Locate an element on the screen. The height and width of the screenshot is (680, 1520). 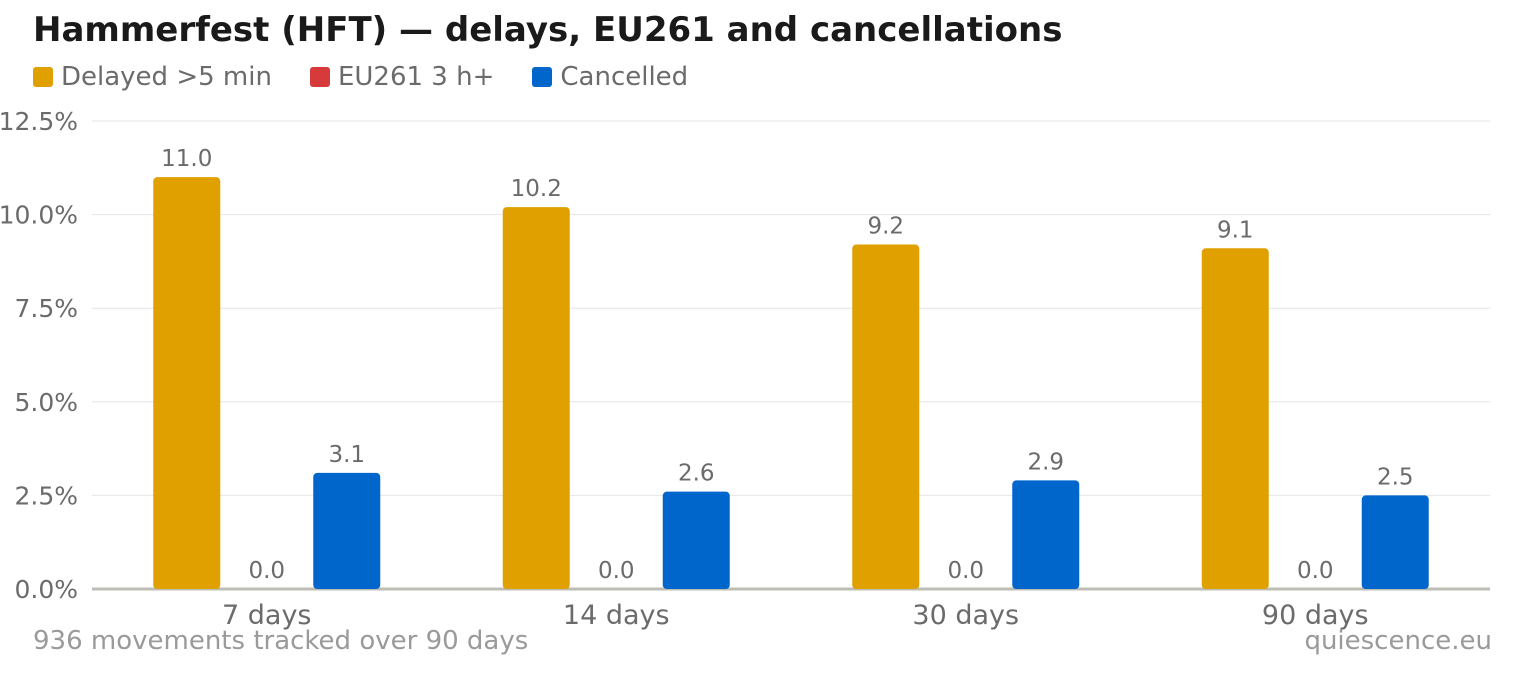
x-tick-label: 90 days is located at coordinates (1315, 615).